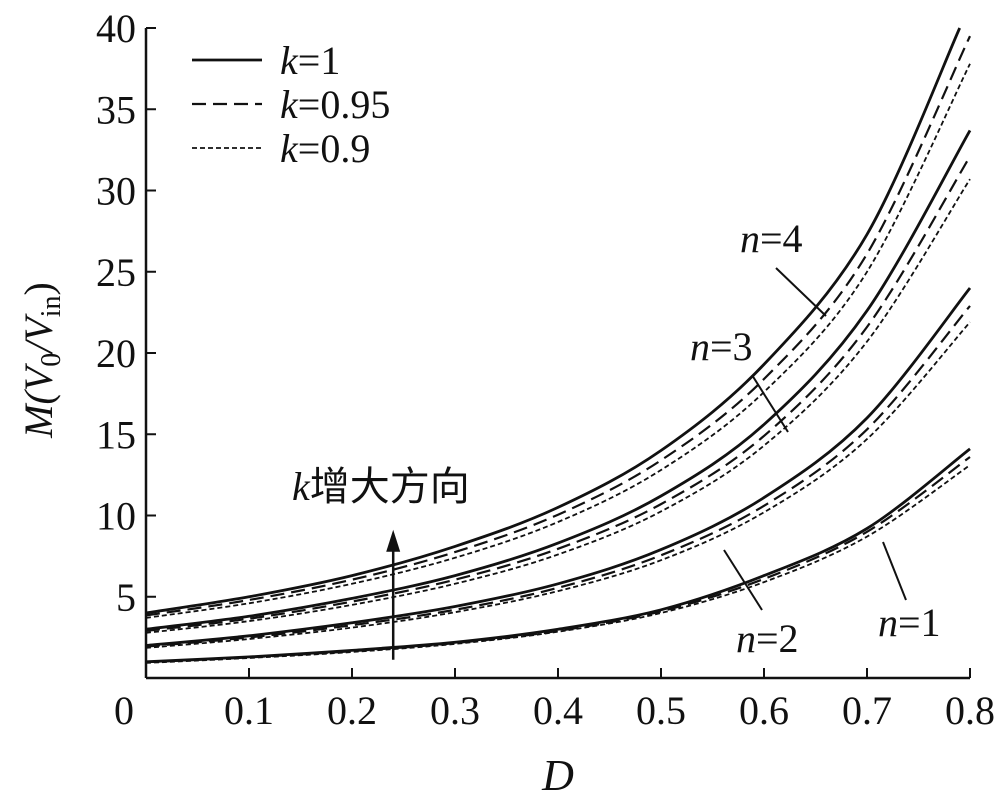 Image resolution: width=1000 pixels, height=808 pixels. What do you see at coordinates (116, 434) in the screenshot?
I see `y-tick-label: 15` at bounding box center [116, 434].